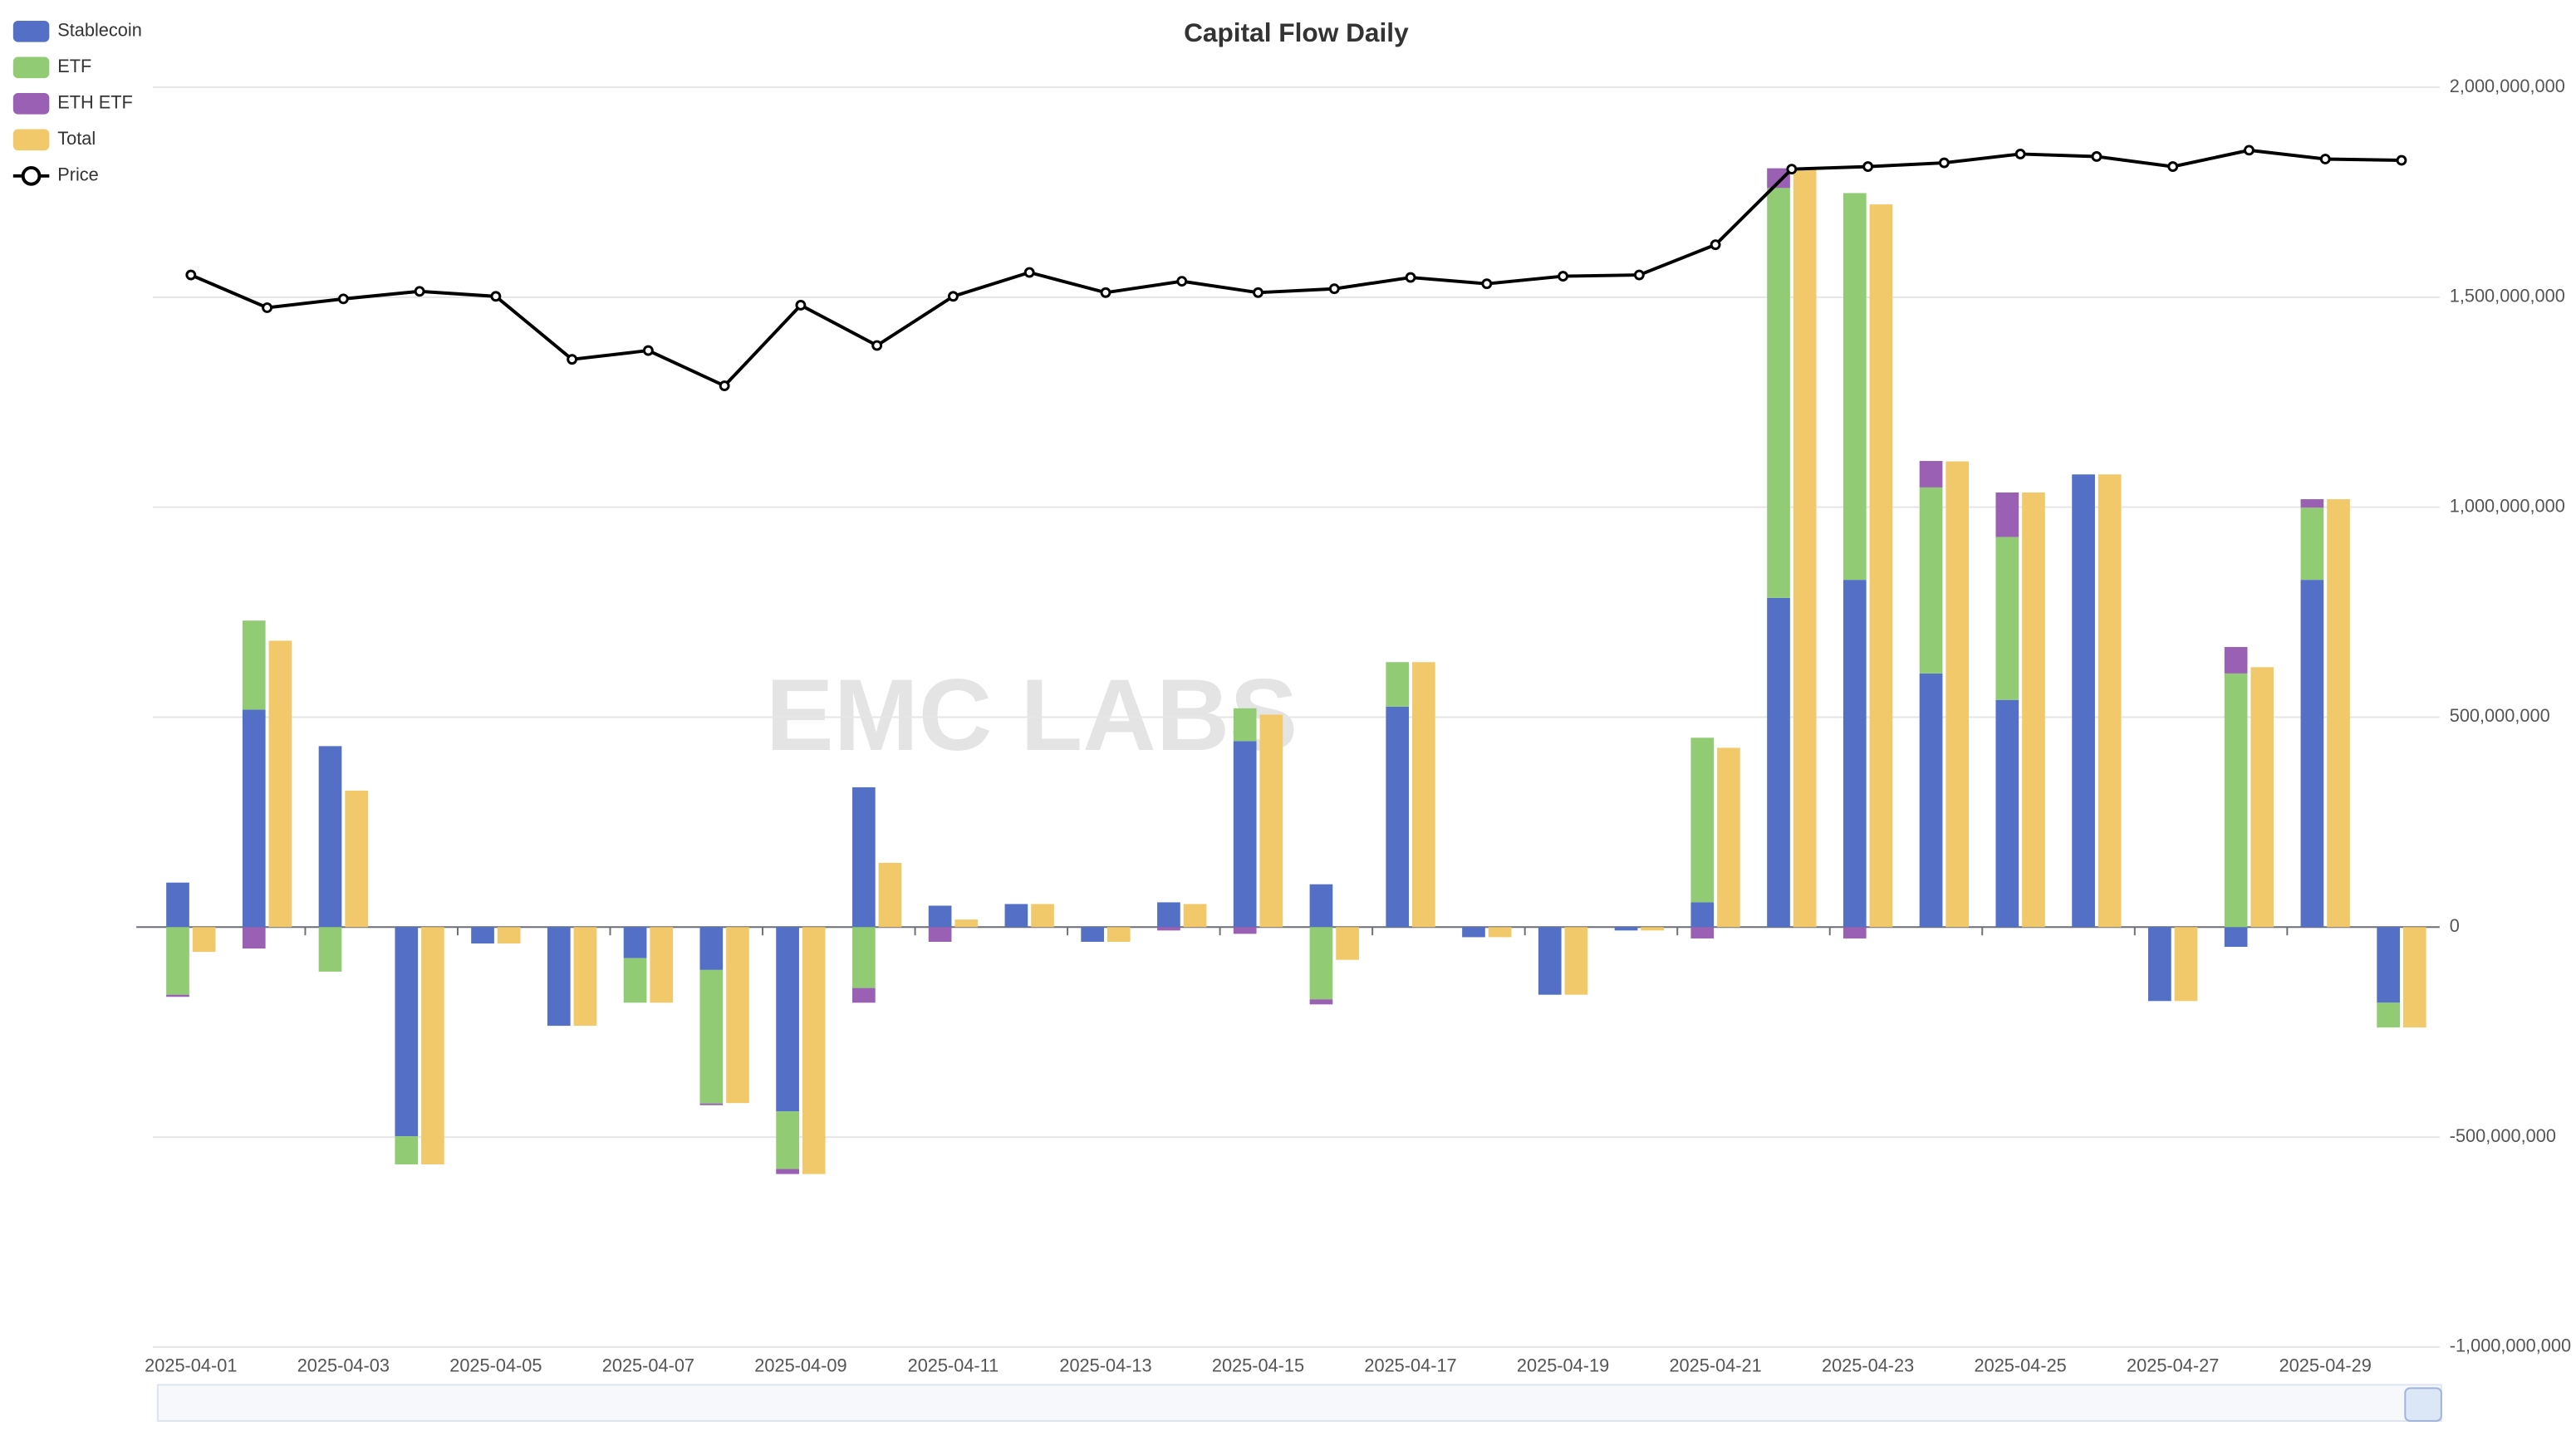 The width and height of the screenshot is (2576, 1431). What do you see at coordinates (31, 175) in the screenshot?
I see `legend-marker` at bounding box center [31, 175].